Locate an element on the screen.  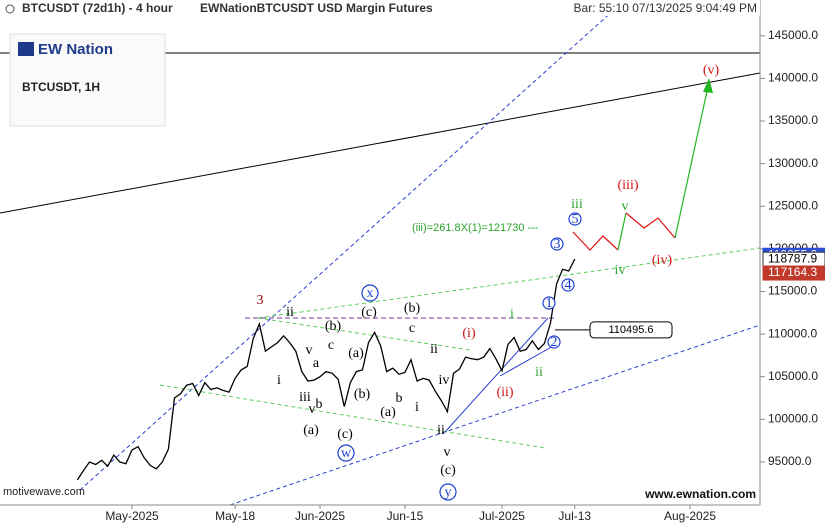
callout-box is located at coordinates (631, 330).